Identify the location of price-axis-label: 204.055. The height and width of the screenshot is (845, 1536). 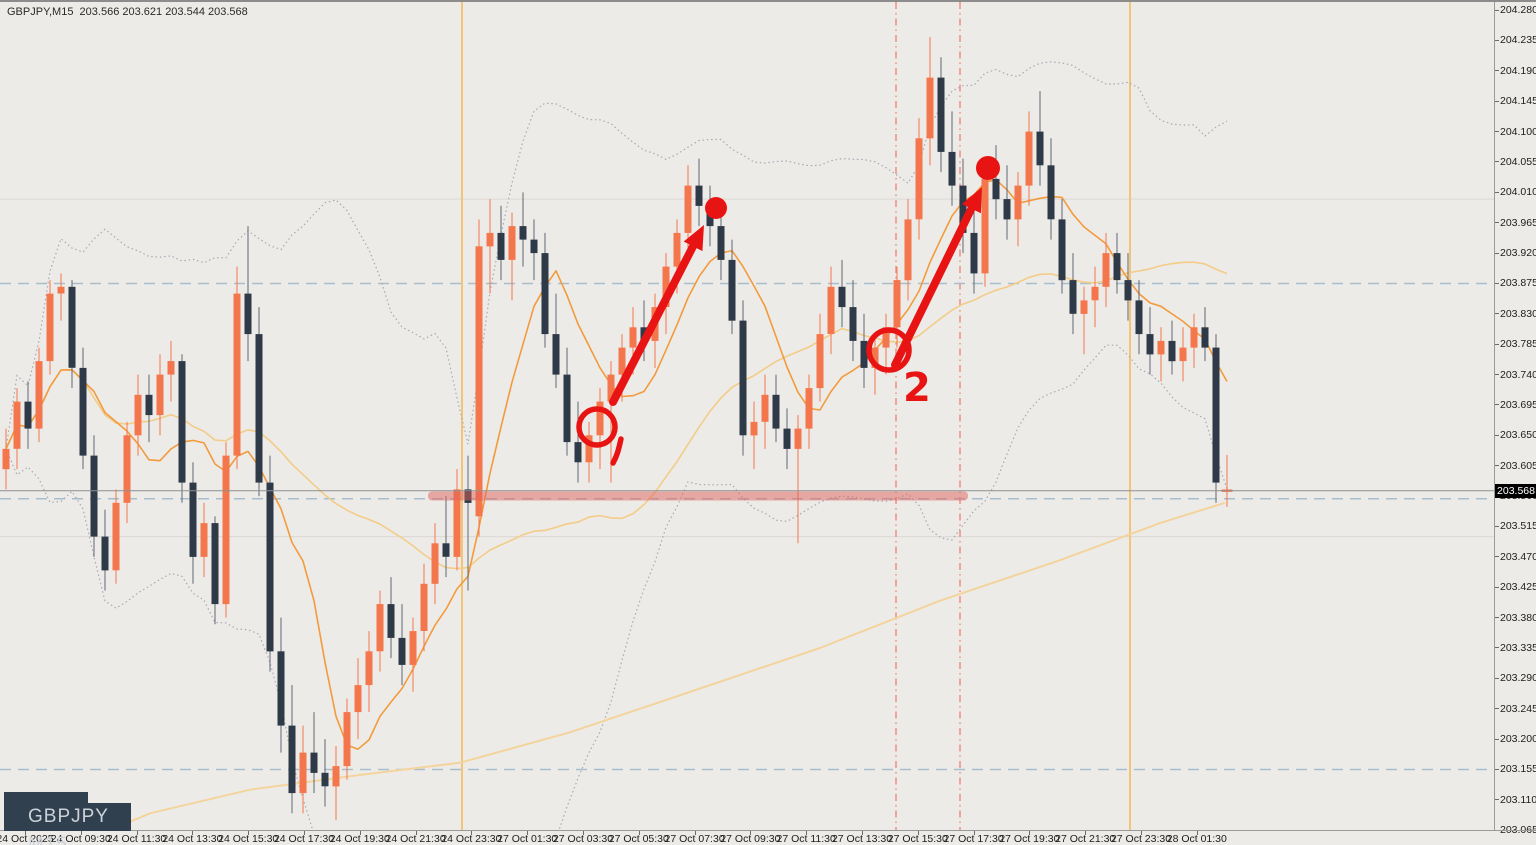
(1518, 161).